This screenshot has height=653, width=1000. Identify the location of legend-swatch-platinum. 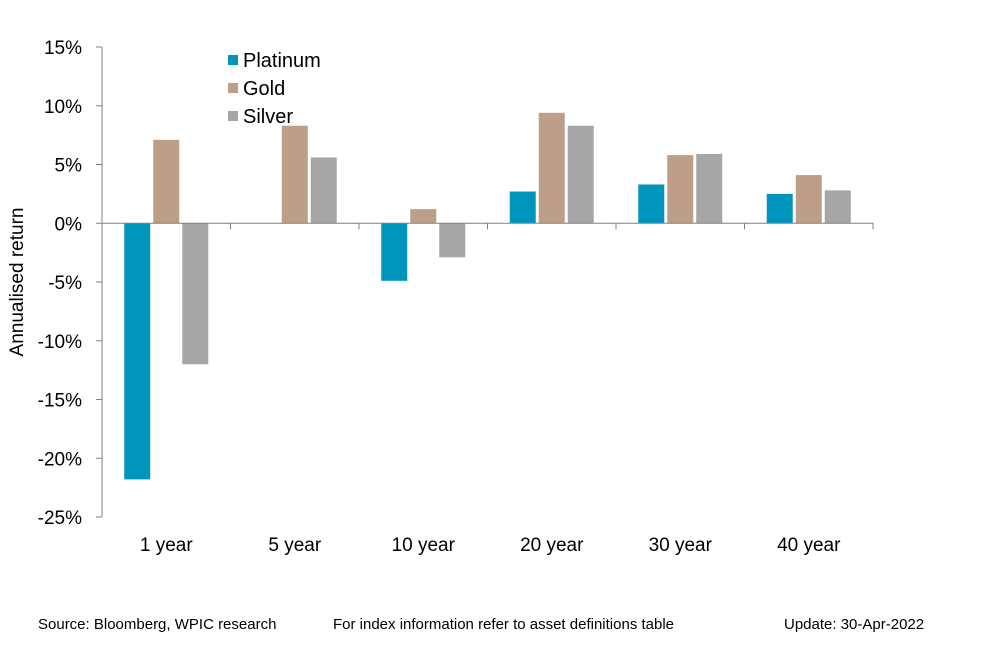
(233, 60).